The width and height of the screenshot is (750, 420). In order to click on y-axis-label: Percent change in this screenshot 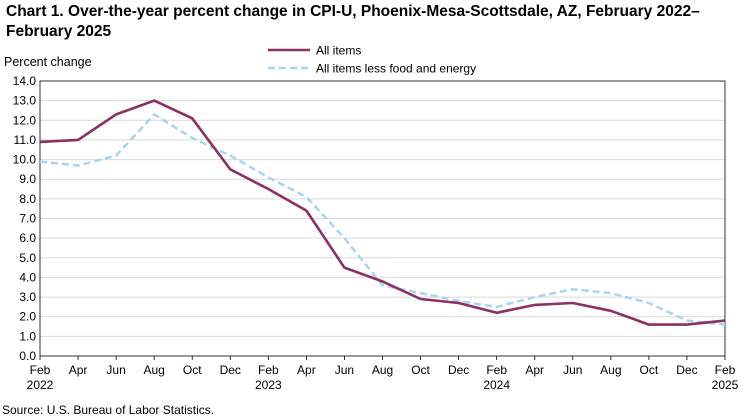, I will do `click(48, 62)`.